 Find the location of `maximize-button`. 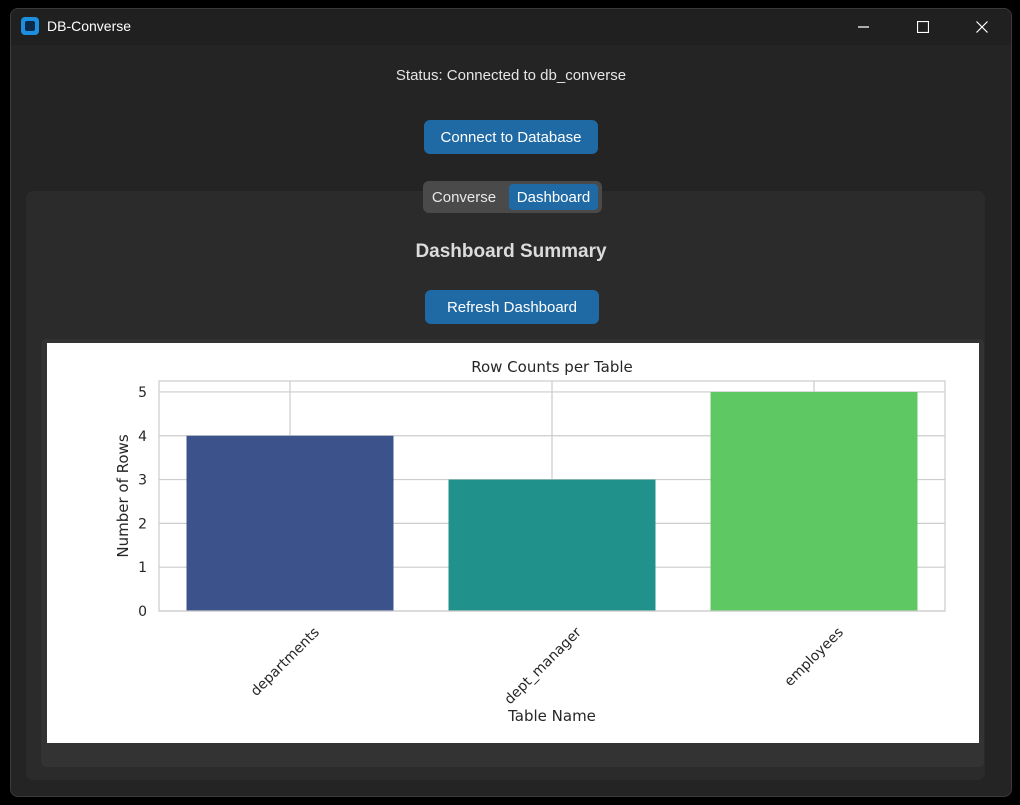

maximize-button is located at coordinates (923, 27).